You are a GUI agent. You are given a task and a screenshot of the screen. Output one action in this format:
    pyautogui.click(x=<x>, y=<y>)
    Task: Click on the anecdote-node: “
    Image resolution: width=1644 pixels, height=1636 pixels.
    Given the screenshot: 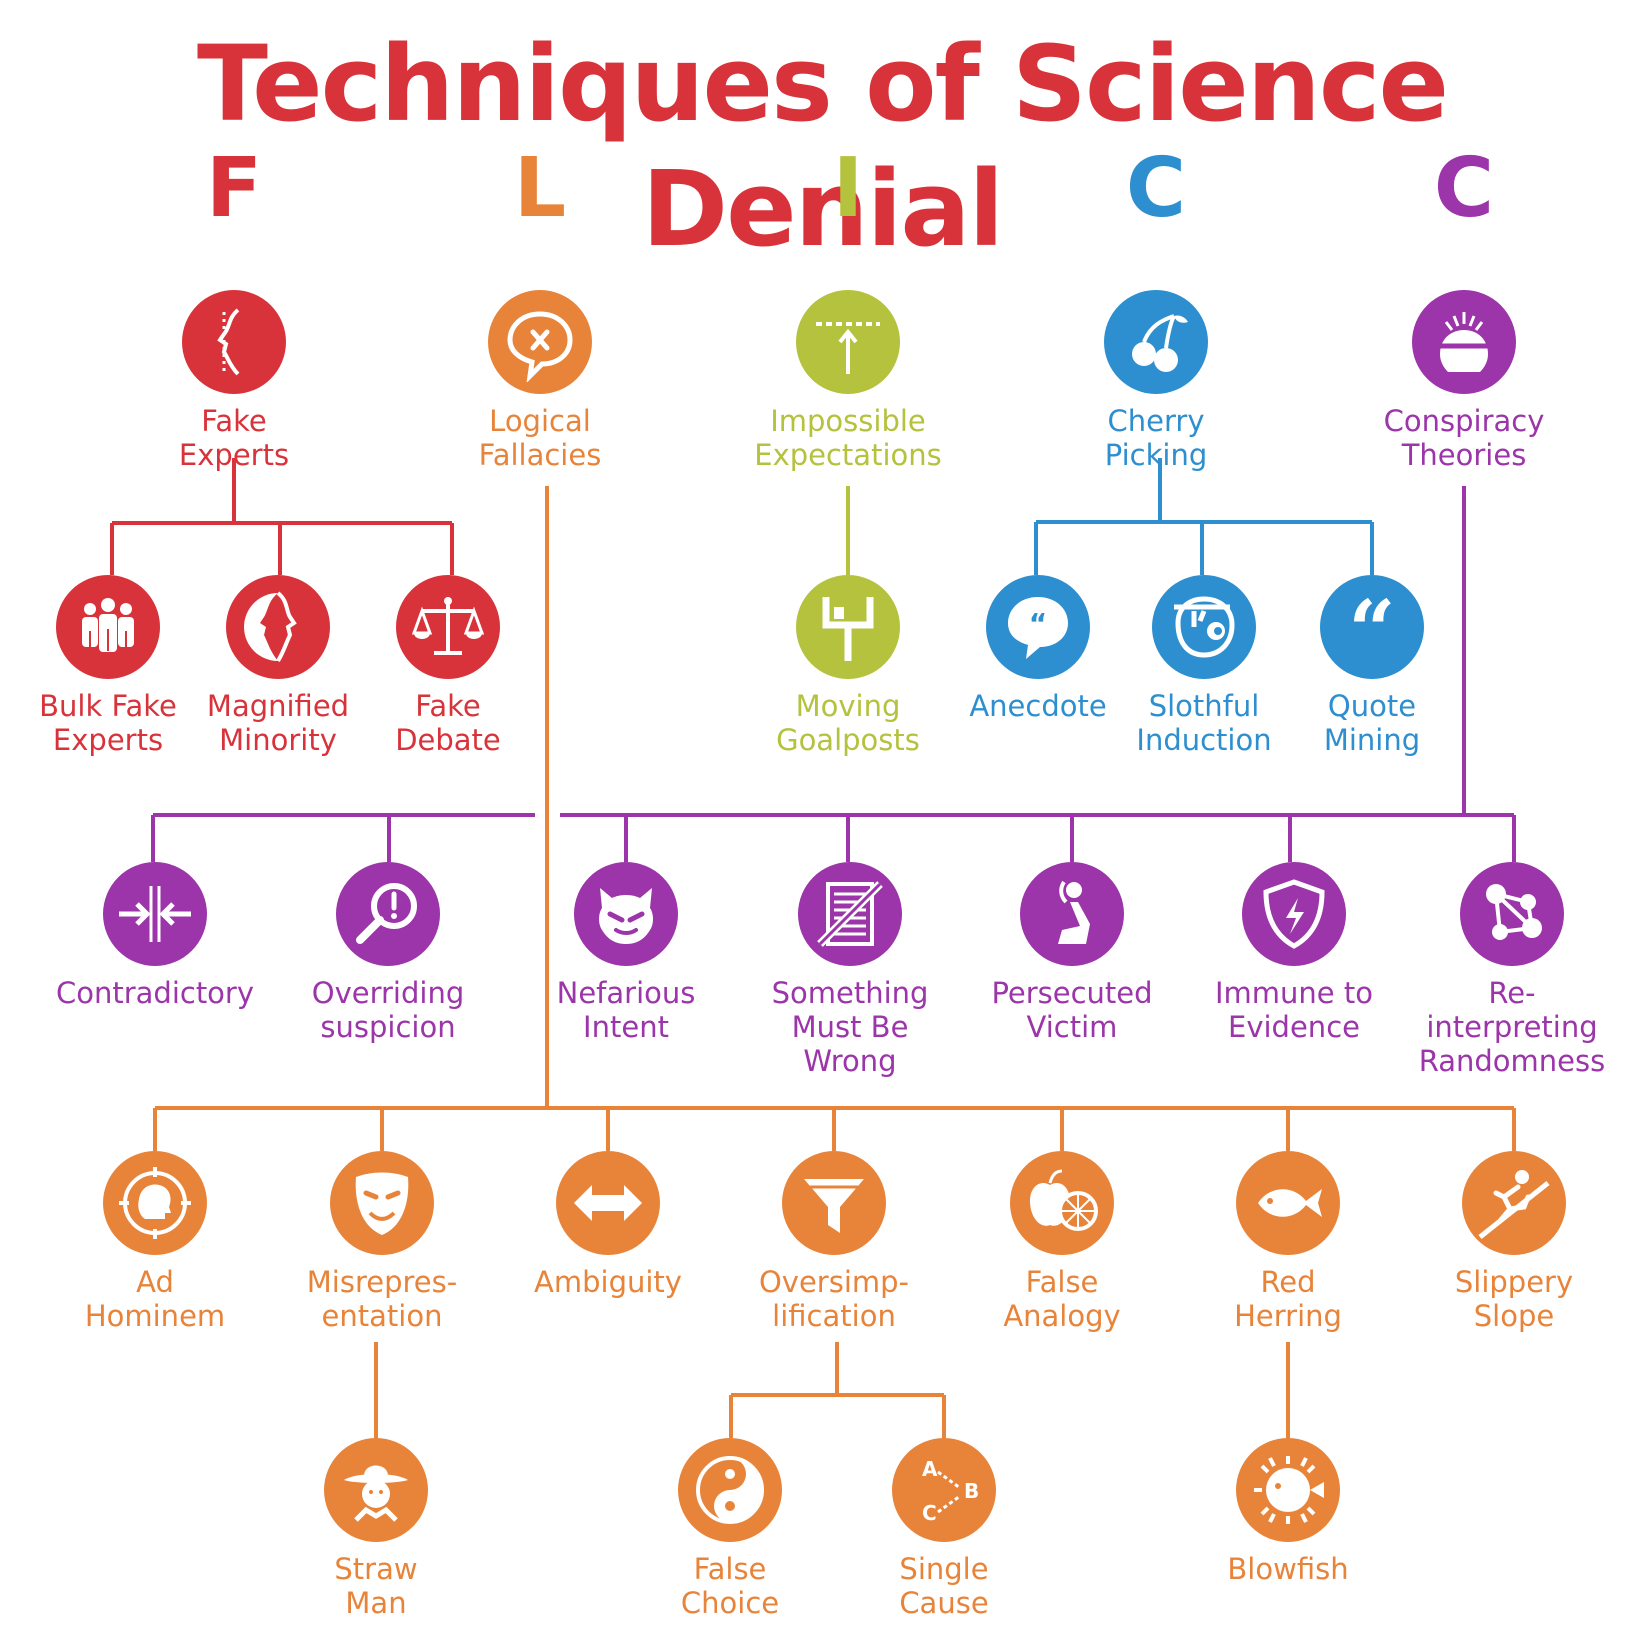 What is the action you would take?
    pyautogui.click(x=1038, y=627)
    